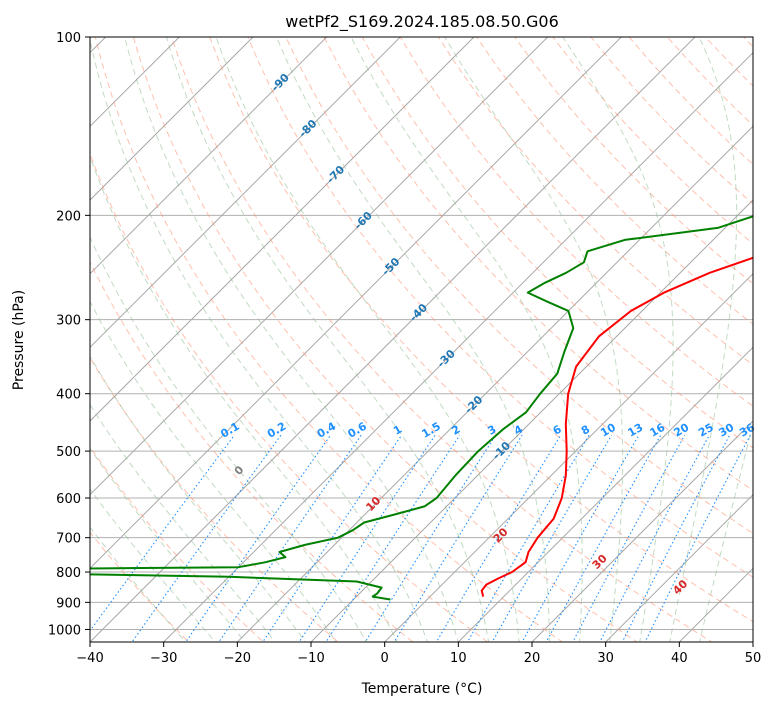  Describe the element at coordinates (68, 603) in the screenshot. I see `y-tick-label: 900` at that location.